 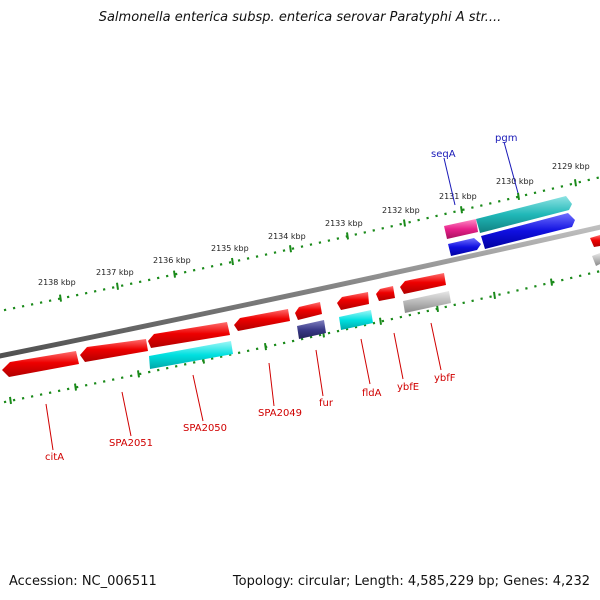 What do you see at coordinates (40, 364) in the screenshot?
I see `gene-arrow-cita` at bounding box center [40, 364].